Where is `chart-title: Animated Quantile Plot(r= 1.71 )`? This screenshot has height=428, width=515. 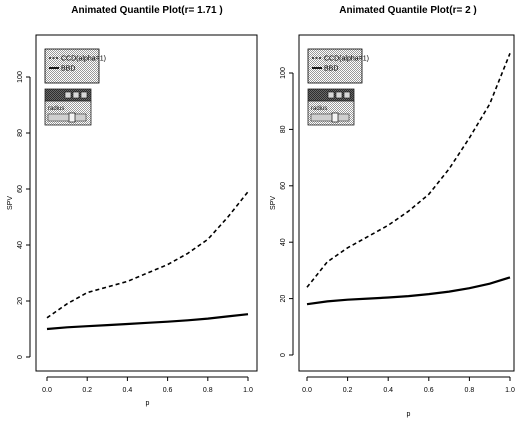
chart-title: Animated Quantile Plot(r= 1.71 ) is located at coordinates (146, 10).